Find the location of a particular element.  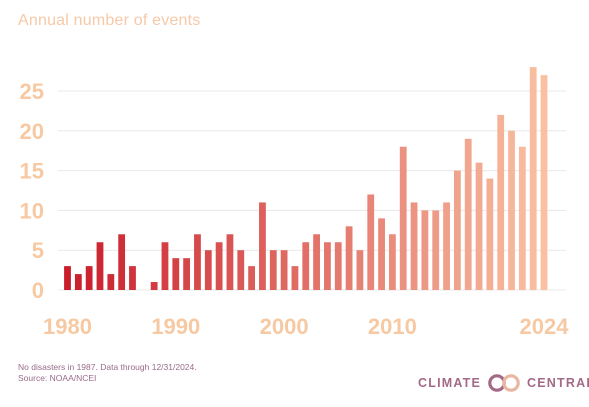

bar-1981 is located at coordinates (78, 282).